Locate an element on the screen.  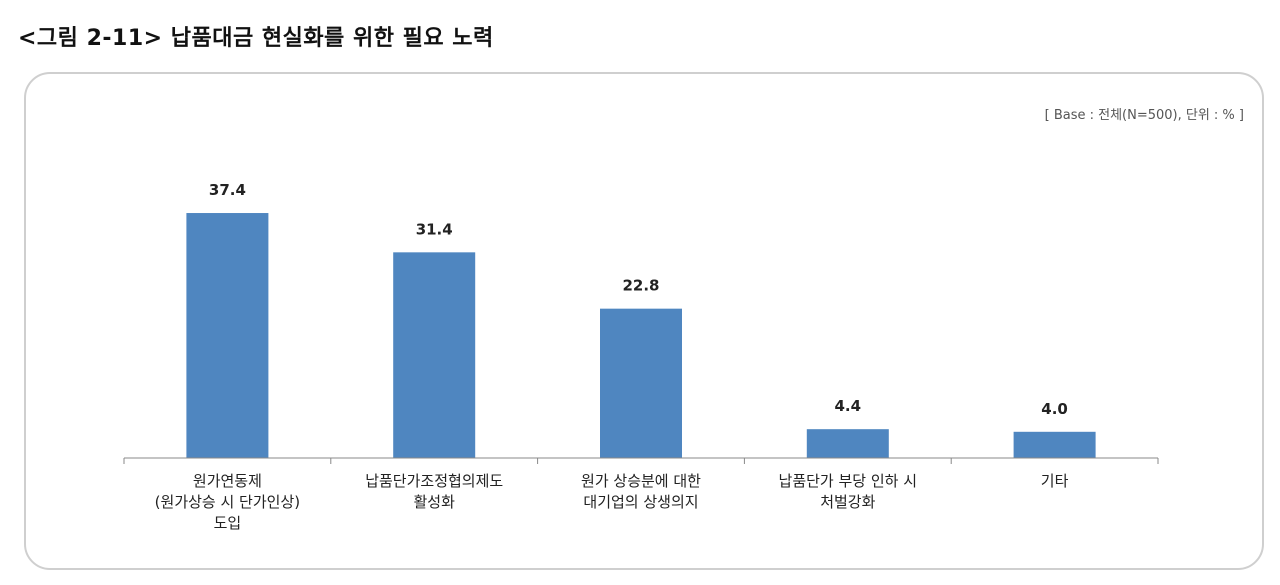
data-label: 4.4 is located at coordinates (848, 406).